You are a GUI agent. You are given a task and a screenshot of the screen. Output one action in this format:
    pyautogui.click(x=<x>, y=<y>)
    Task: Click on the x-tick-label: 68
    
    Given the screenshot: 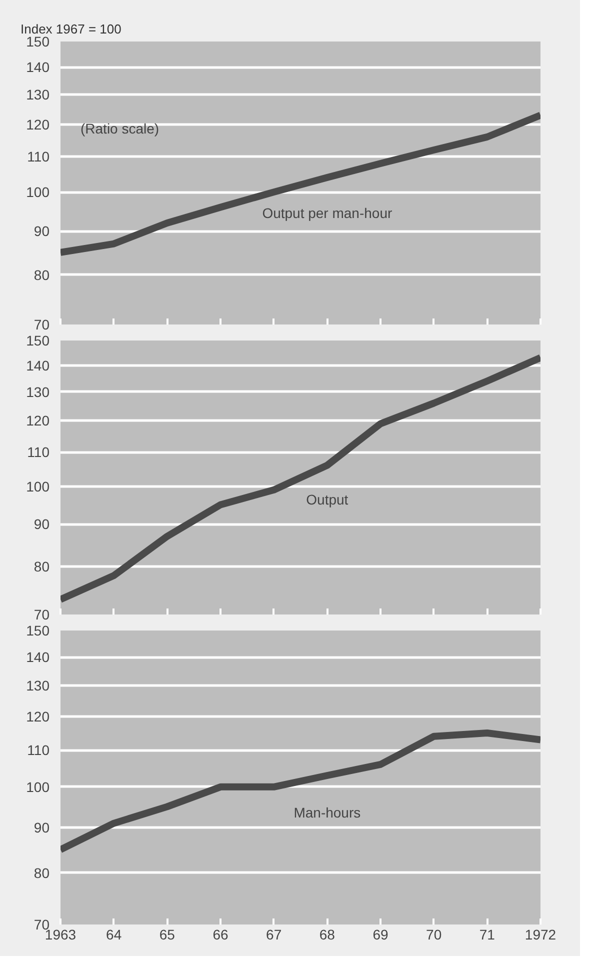 What is the action you would take?
    pyautogui.click(x=327, y=934)
    